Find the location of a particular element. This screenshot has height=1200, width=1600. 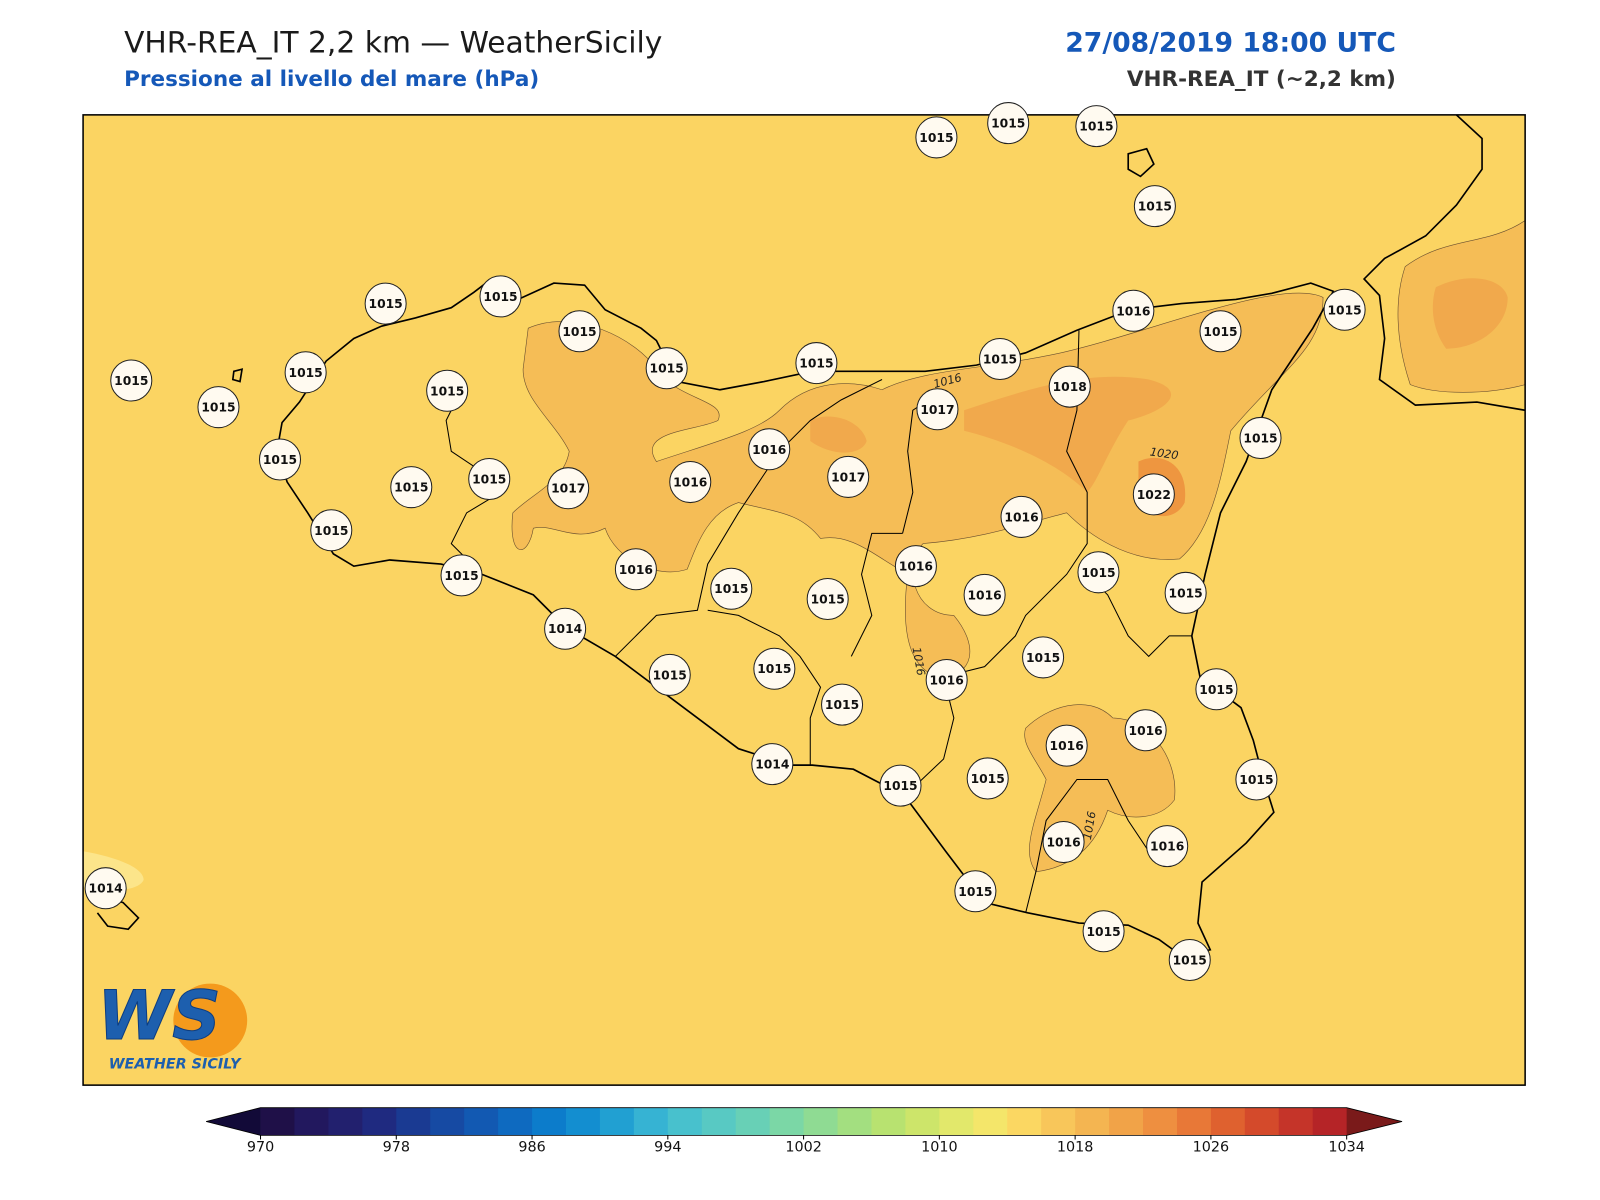

subtitle: Pressione al livello del mare (hPa) is located at coordinates (331, 79).